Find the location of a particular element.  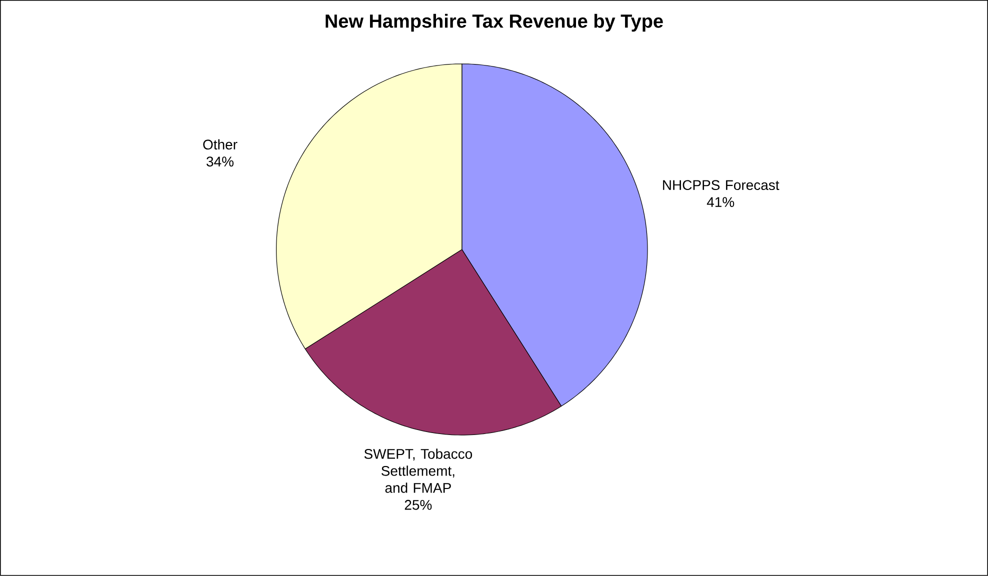

slice-label: NHCPPS Forecast is located at coordinates (721, 185).